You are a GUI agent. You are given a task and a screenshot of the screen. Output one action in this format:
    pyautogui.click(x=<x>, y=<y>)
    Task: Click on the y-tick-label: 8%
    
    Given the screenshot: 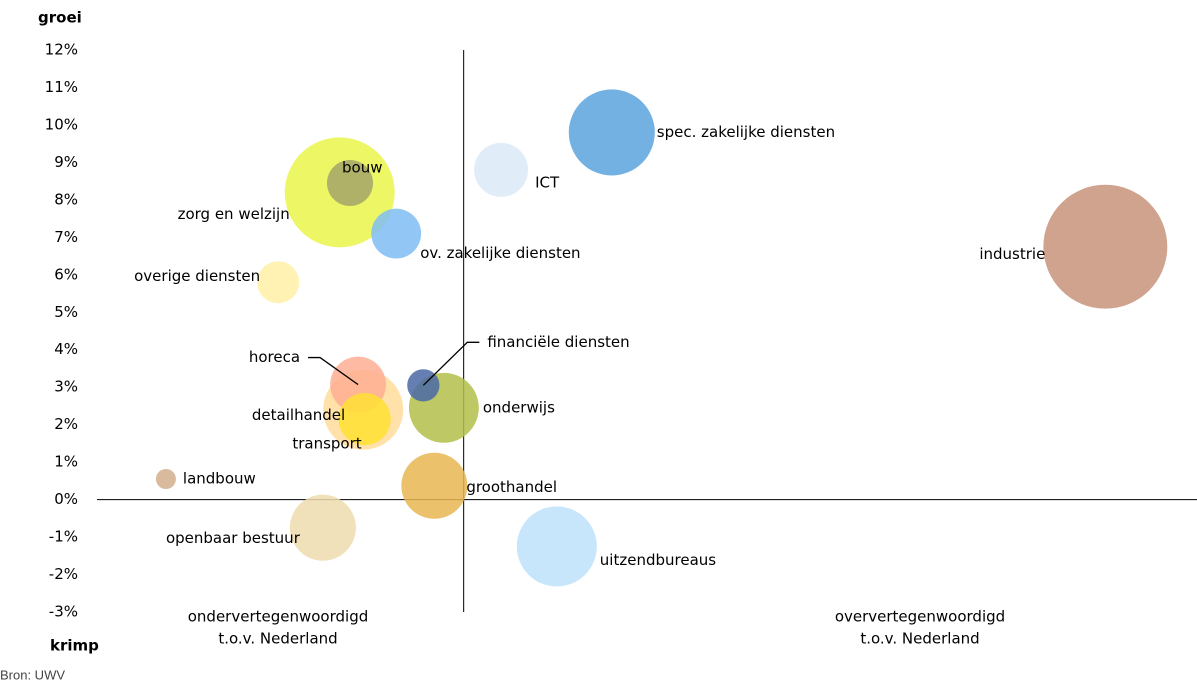 What is the action you would take?
    pyautogui.click(x=66, y=199)
    